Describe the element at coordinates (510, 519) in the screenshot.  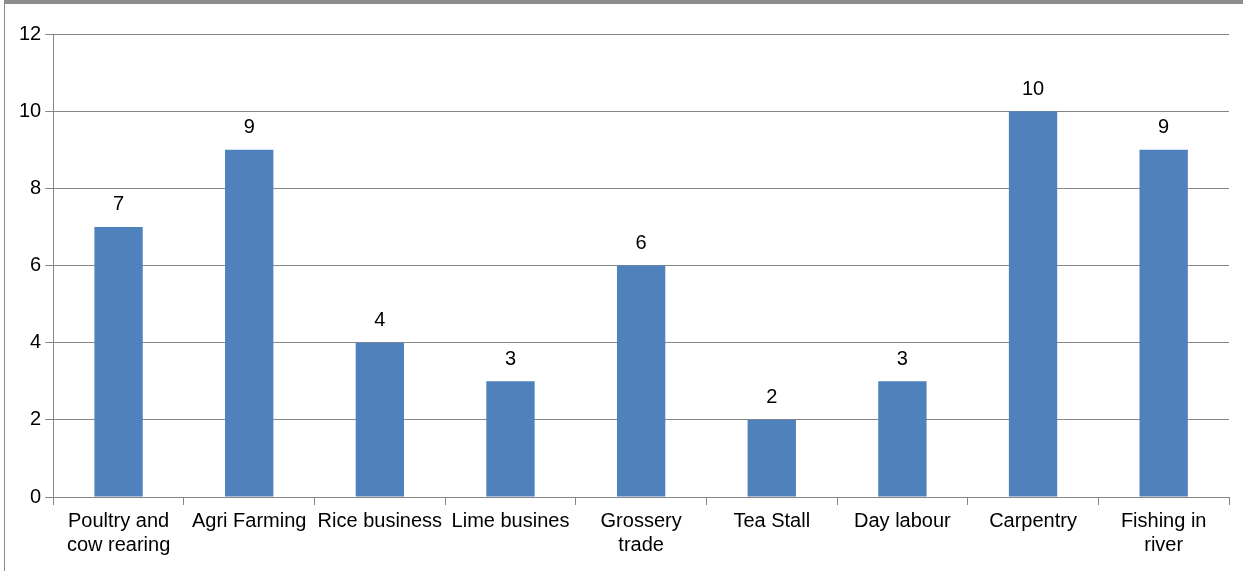
I see `x-tick-label: Lime busines` at that location.